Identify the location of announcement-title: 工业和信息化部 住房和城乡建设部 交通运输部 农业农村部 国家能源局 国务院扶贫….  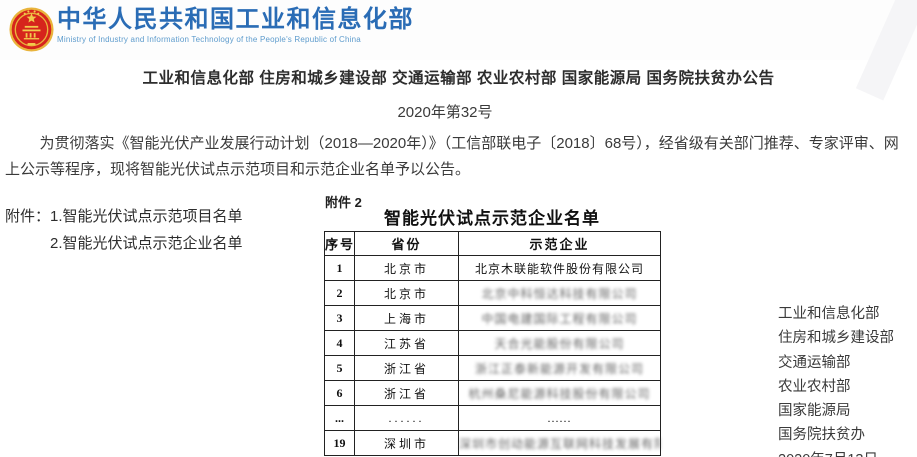
(458, 78).